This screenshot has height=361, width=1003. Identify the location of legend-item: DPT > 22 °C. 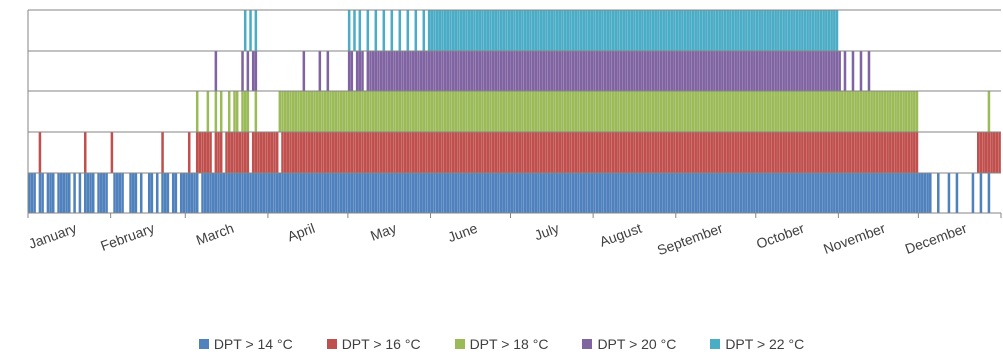
(757, 344).